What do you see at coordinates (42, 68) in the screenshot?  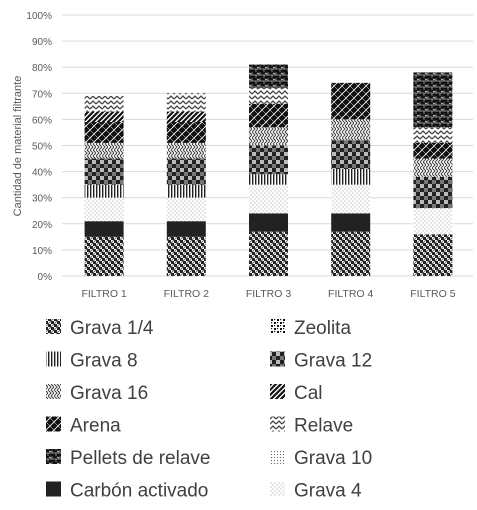 I see `y-tick-label: 80%` at bounding box center [42, 68].